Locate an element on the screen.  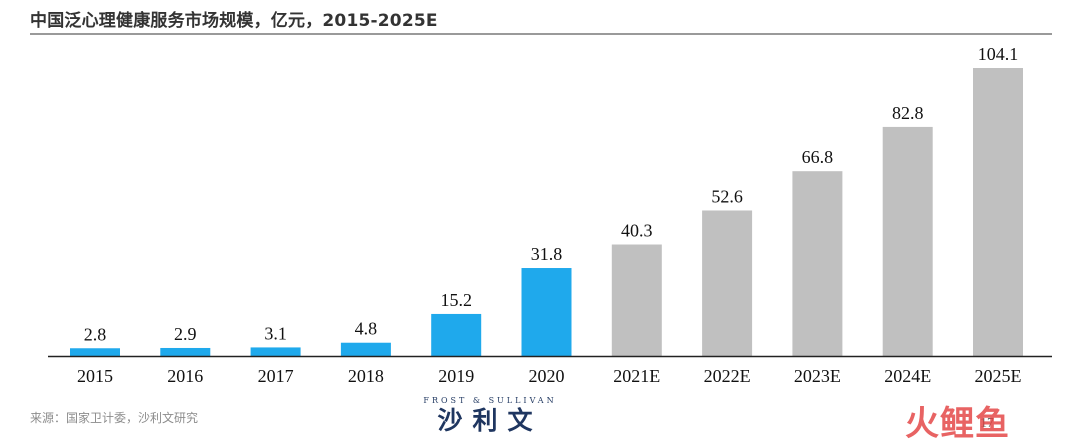
x-tick-label-2015: 2015 is located at coordinates (95, 376).